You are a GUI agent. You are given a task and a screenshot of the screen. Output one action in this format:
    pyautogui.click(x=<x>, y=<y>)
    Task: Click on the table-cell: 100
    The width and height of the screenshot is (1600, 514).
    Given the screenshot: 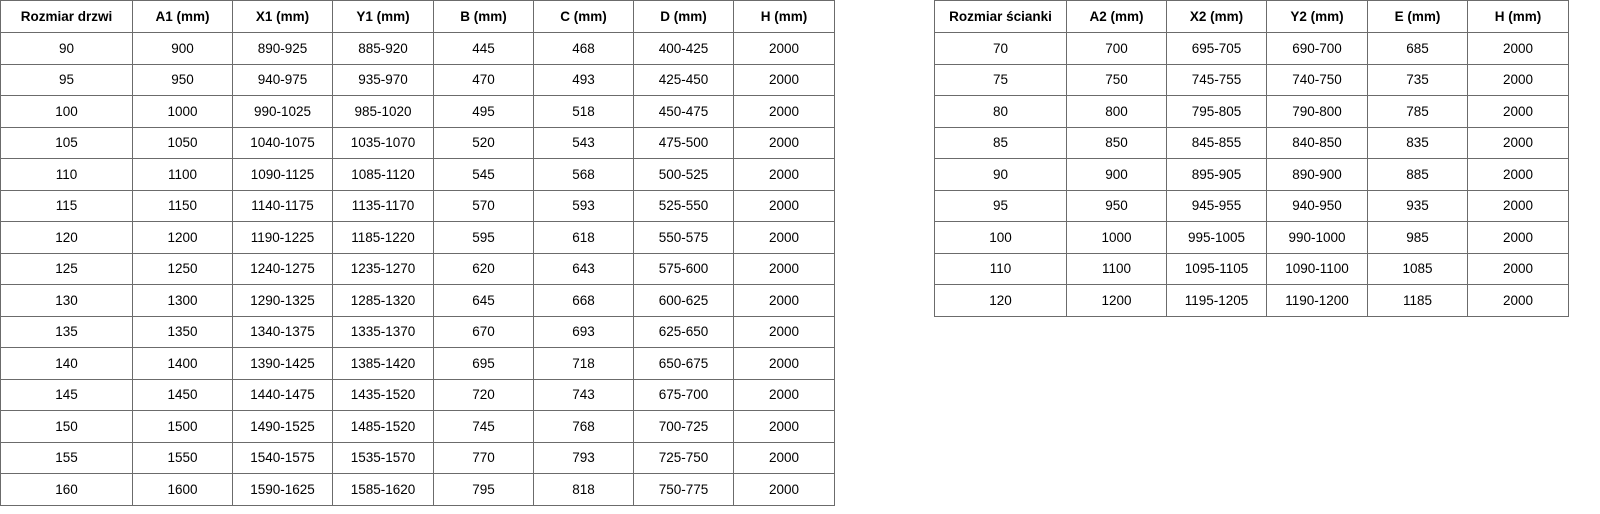 What is the action you would take?
    pyautogui.click(x=1000, y=237)
    